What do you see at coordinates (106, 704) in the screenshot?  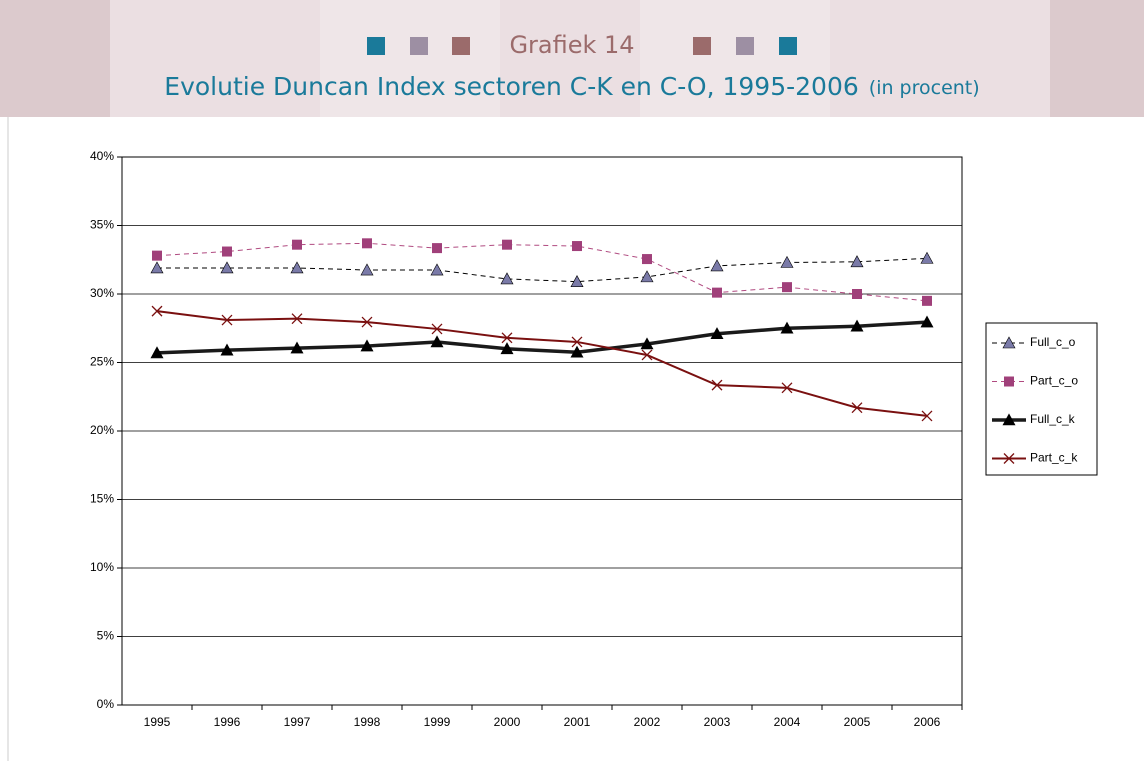 I see `y-tick-label: 0%` at bounding box center [106, 704].